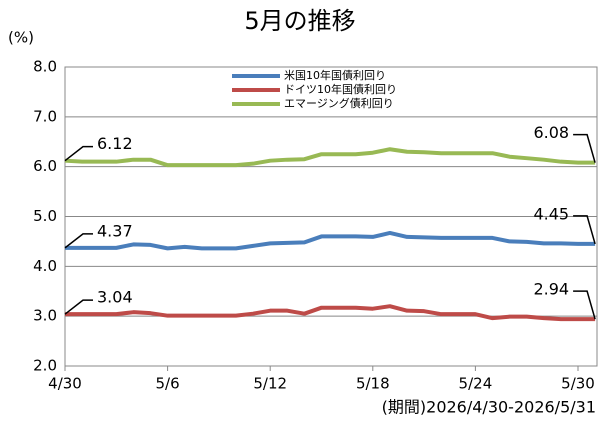  Describe the element at coordinates (339, 103) in the screenshot. I see `legend-label: エマージング債利回り` at that location.